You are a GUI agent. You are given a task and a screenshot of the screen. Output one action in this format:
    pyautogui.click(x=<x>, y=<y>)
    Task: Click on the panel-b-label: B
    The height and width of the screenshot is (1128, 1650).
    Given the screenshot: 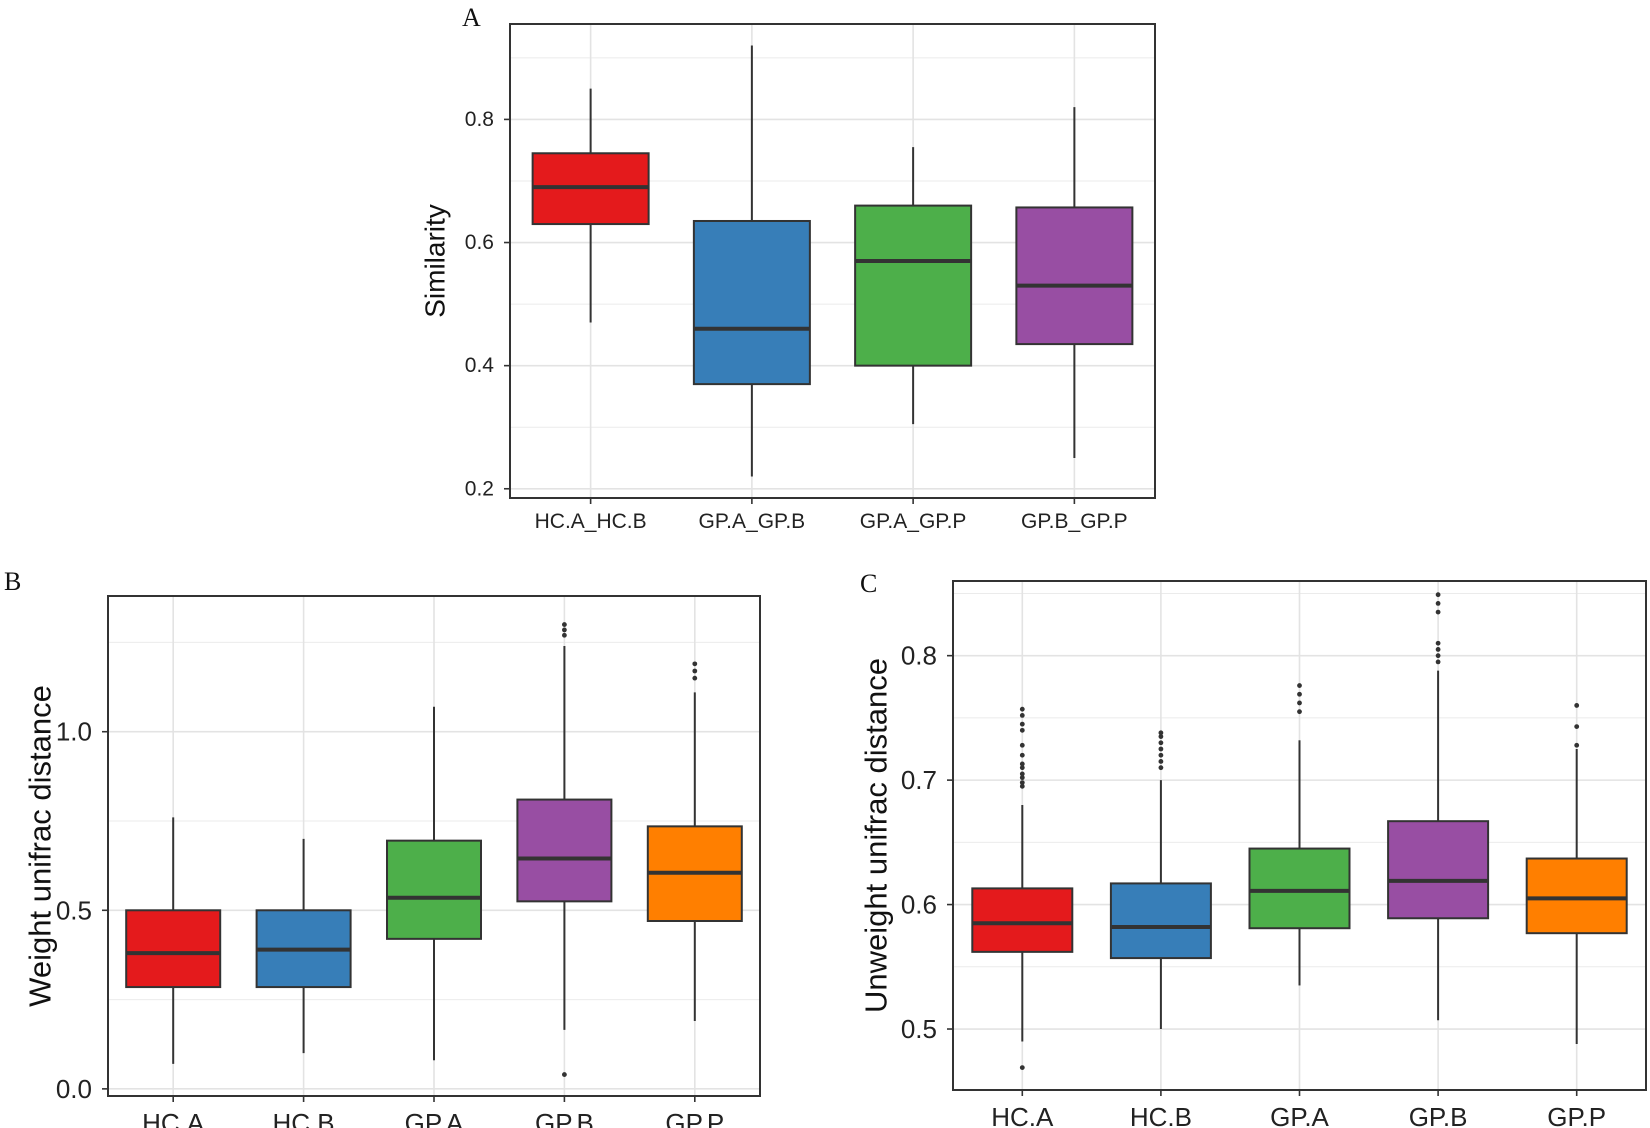 What is the action you would take?
    pyautogui.click(x=12, y=581)
    